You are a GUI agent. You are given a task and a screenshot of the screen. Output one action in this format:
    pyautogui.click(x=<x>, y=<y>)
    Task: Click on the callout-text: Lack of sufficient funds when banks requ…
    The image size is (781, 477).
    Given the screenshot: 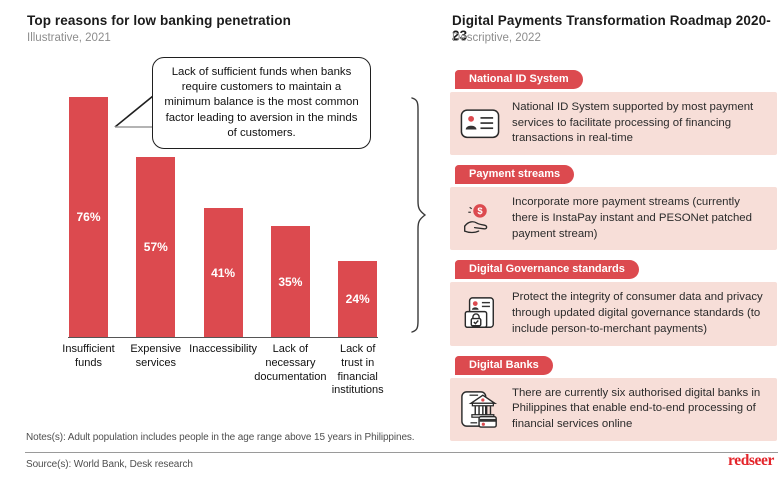 What is the action you would take?
    pyautogui.click(x=261, y=102)
    